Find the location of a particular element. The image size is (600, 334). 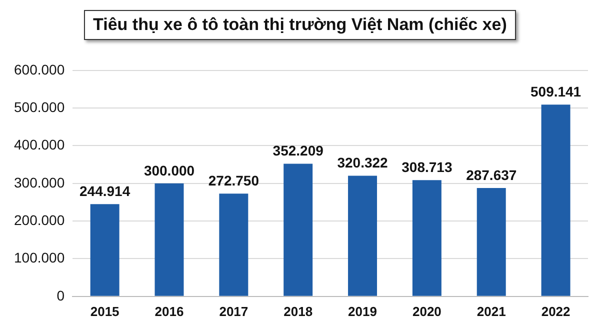

y-tick-label: 300.000 is located at coordinates (39, 182).